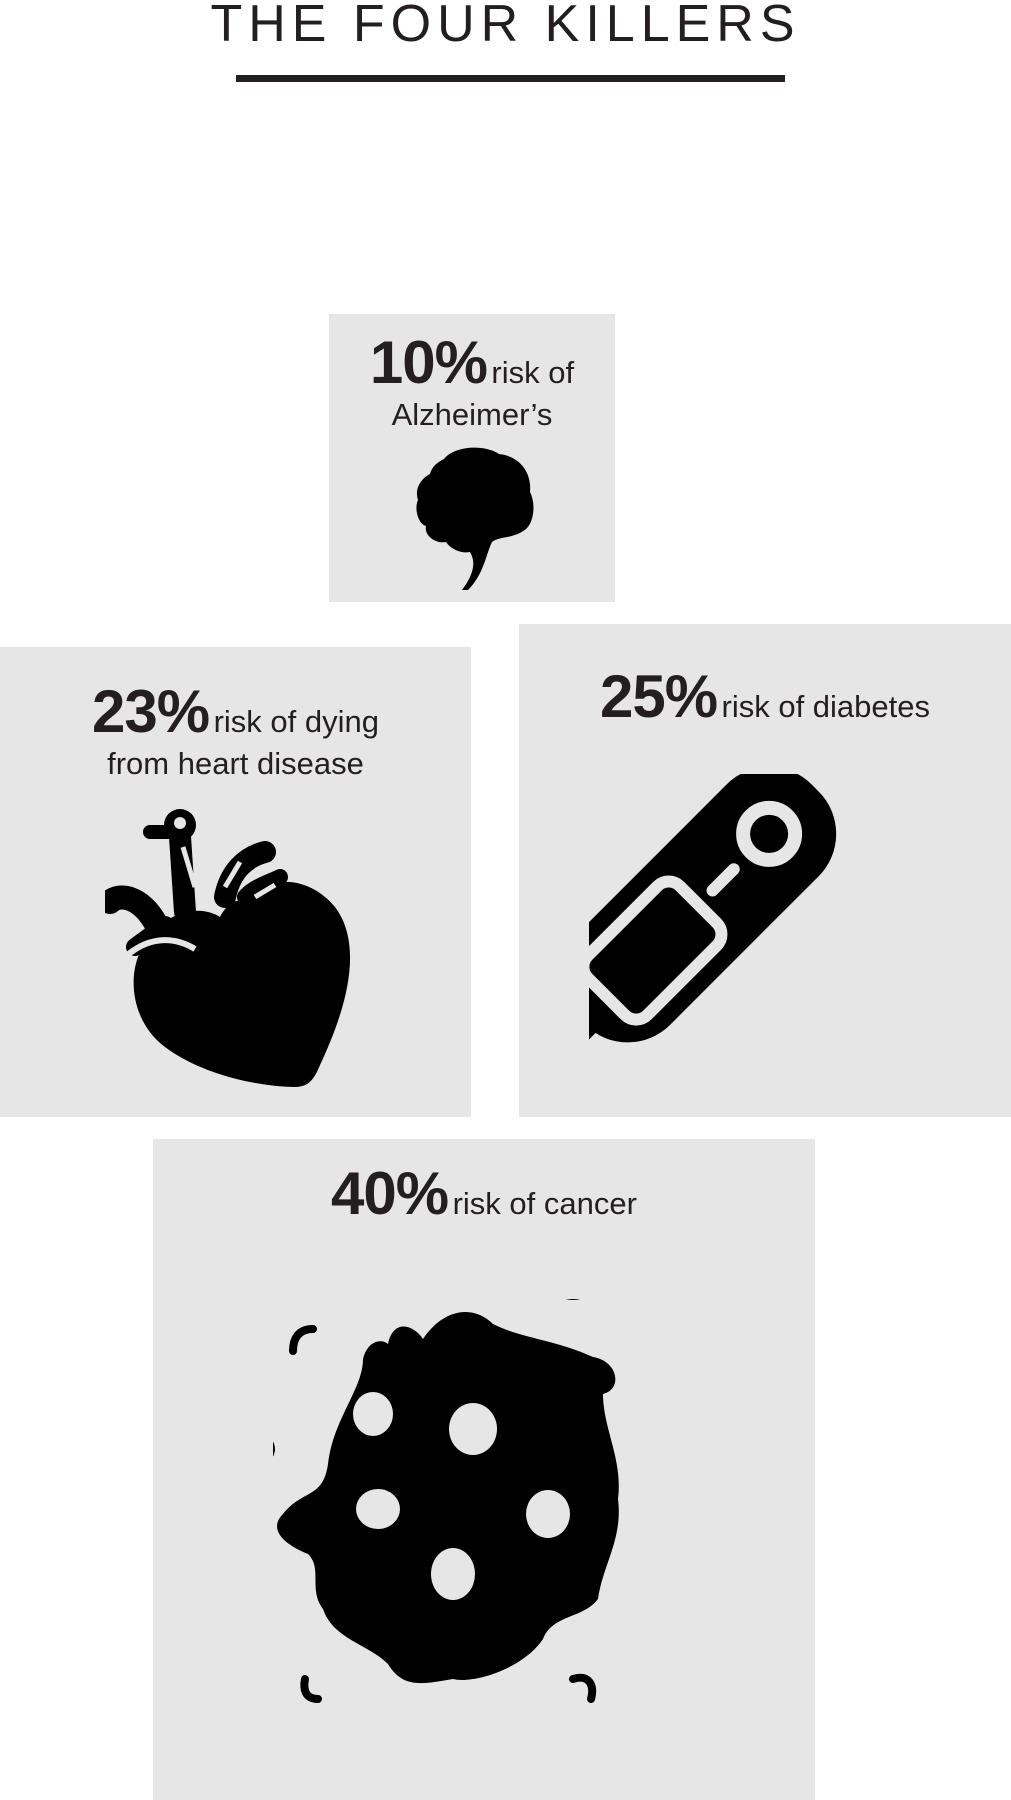 The width and height of the screenshot is (1011, 1800). What do you see at coordinates (505, 26) in the screenshot?
I see `page-title: THE FOUR KILLERS` at bounding box center [505, 26].